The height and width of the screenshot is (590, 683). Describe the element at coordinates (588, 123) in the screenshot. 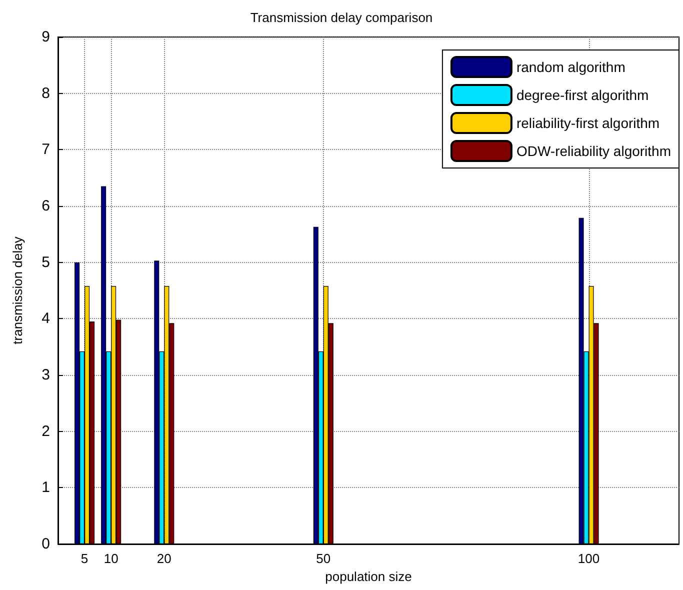

I see `legend-label: reliability-first algorithm` at that location.